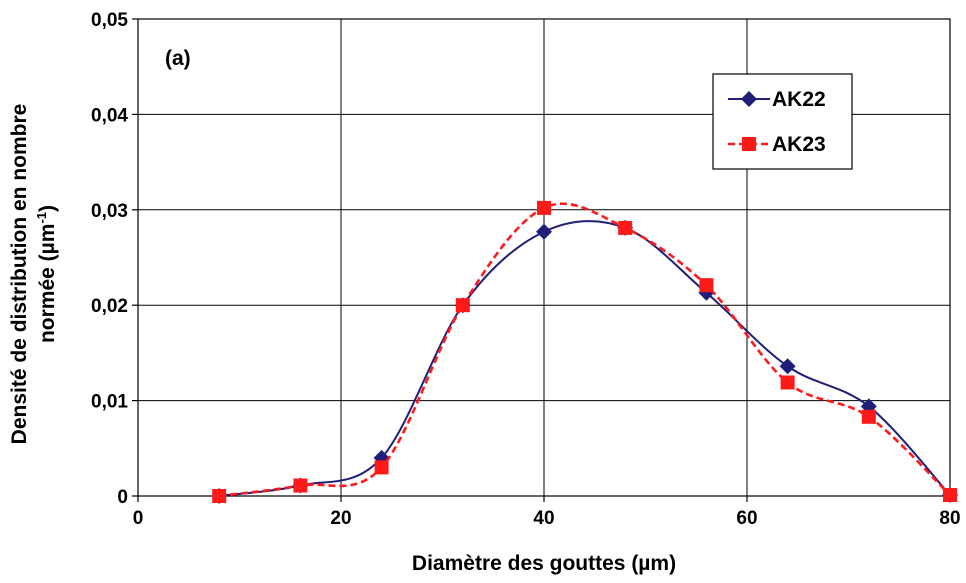 This screenshot has height=583, width=966. What do you see at coordinates (109, 306) in the screenshot?
I see `y-tick-label: 0,02` at bounding box center [109, 306].